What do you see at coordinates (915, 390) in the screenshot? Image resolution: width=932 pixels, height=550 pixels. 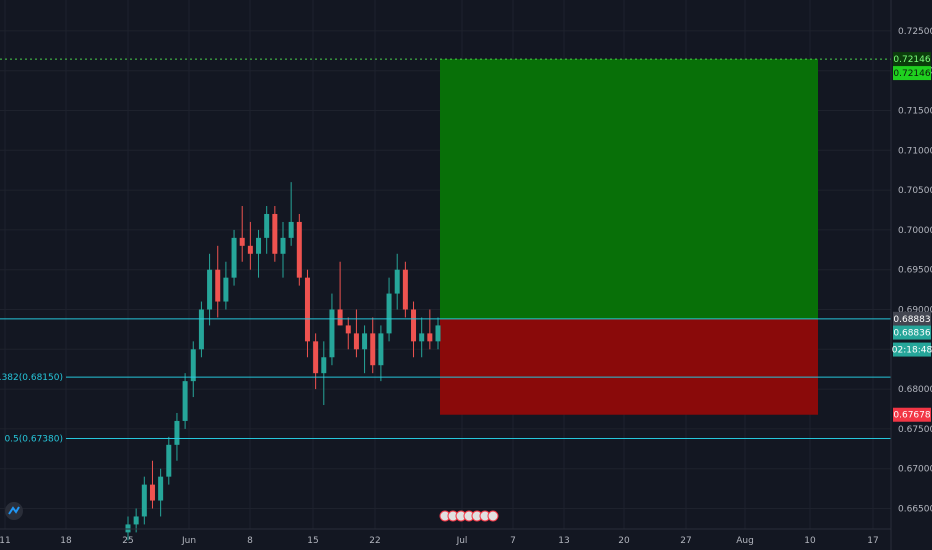 I see `price-tick-label: 0.68000` at bounding box center [915, 390].